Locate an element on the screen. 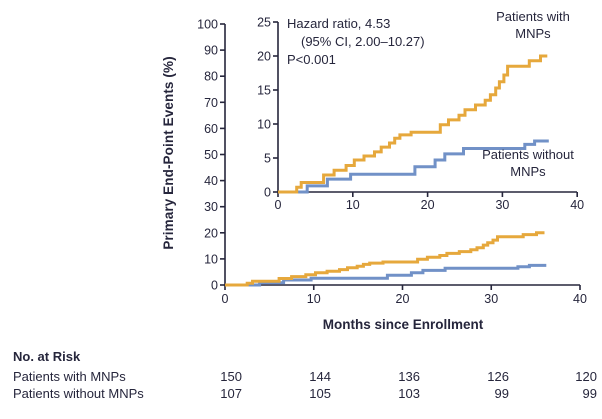 The height and width of the screenshot is (419, 602). risk-value: 150 is located at coordinates (231, 376).